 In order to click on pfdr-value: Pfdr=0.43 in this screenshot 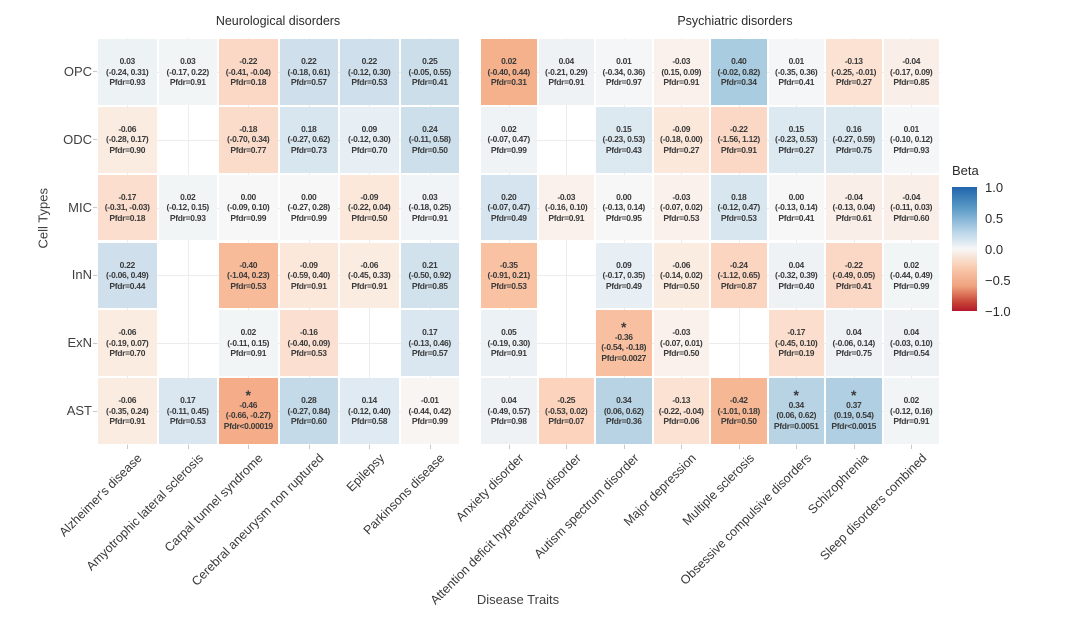, I will do `click(623, 149)`.